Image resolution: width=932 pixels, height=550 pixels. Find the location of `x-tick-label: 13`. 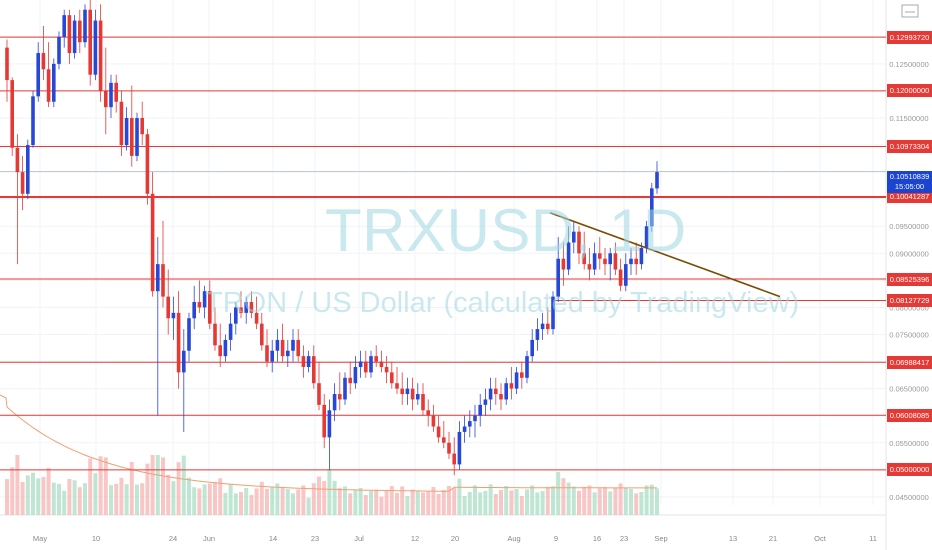

x-tick-label: 13 is located at coordinates (733, 538).